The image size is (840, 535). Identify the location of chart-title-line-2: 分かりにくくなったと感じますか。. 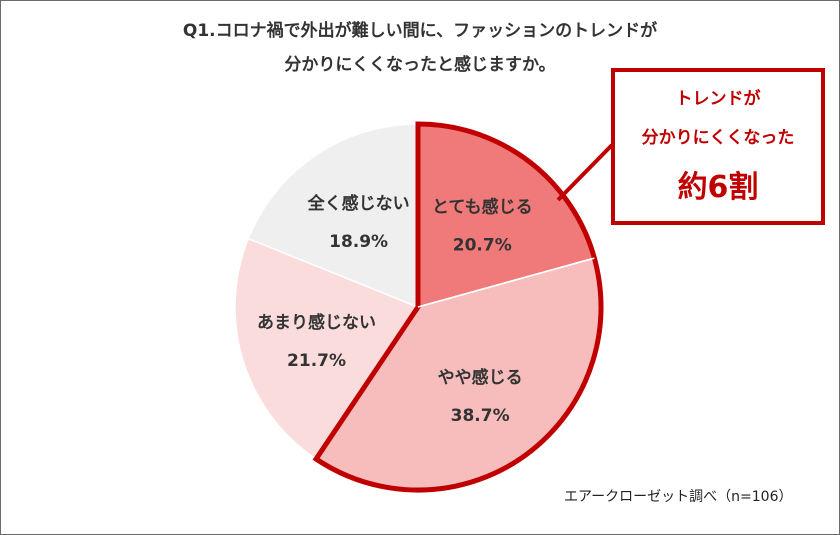
(420, 65).